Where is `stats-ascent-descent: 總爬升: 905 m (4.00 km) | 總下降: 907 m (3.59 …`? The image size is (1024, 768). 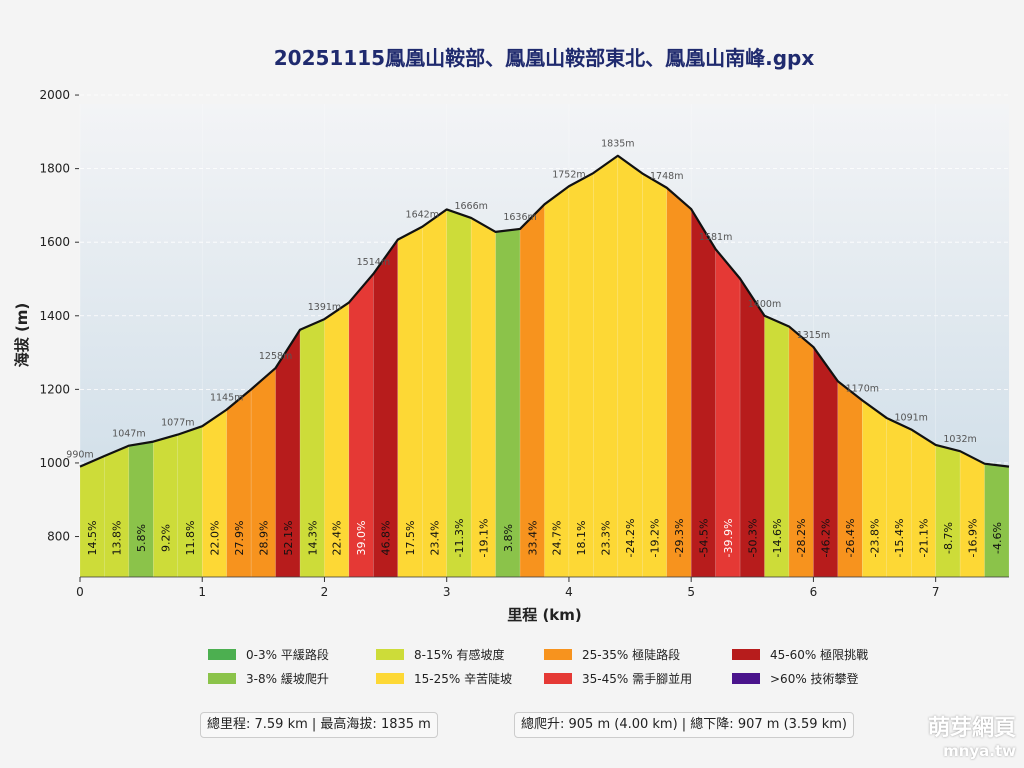
stats-ascent-descent: 總爬升: 905 m (4.00 km) | 總下降: 907 m (3.59 … is located at coordinates (684, 725).